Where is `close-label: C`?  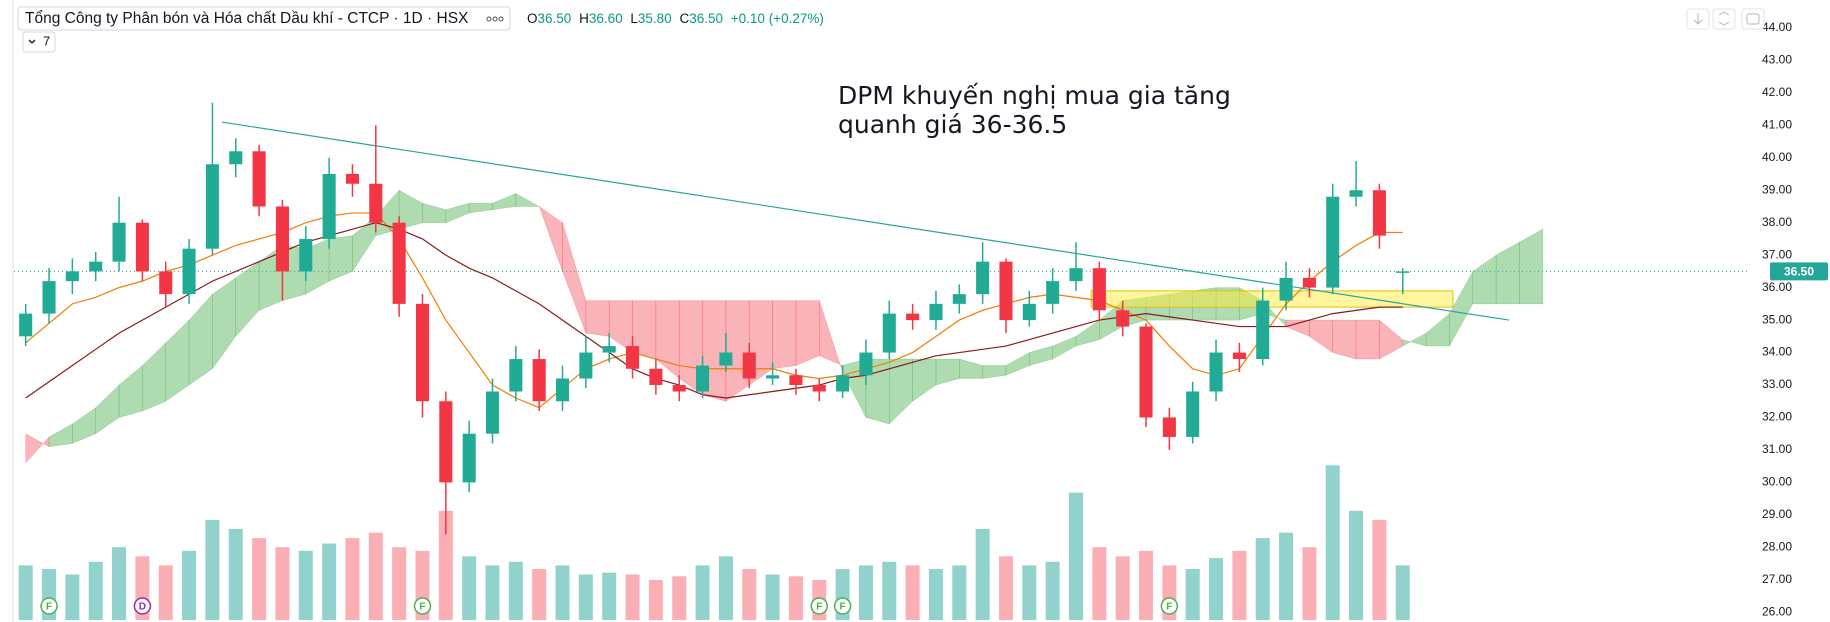
close-label: C is located at coordinates (684, 18).